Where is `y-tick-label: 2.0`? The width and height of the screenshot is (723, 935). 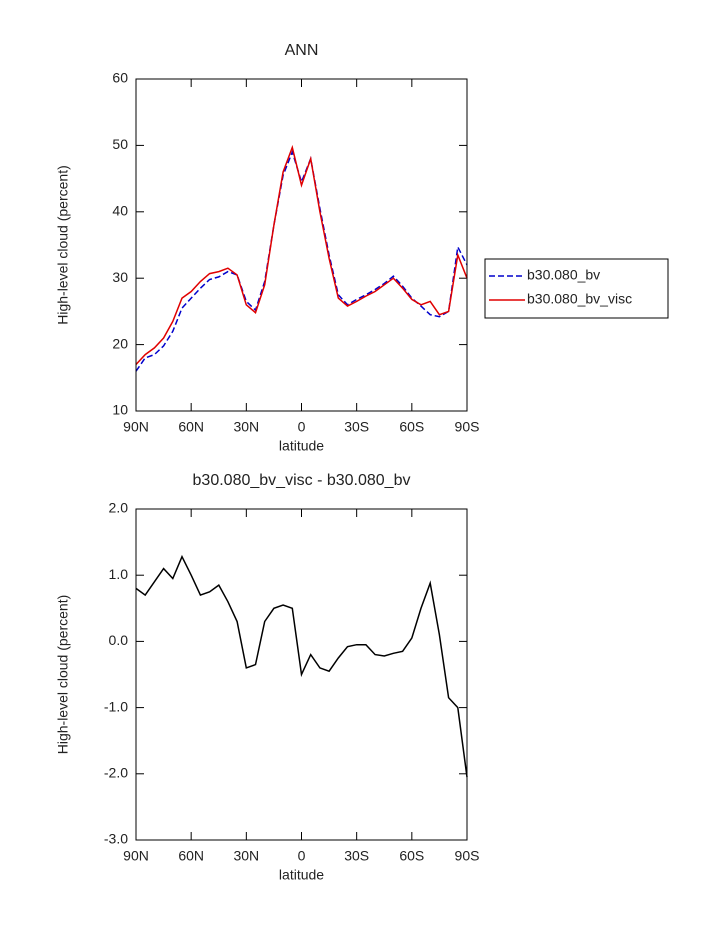 y-tick-label: 2.0 is located at coordinates (119, 508).